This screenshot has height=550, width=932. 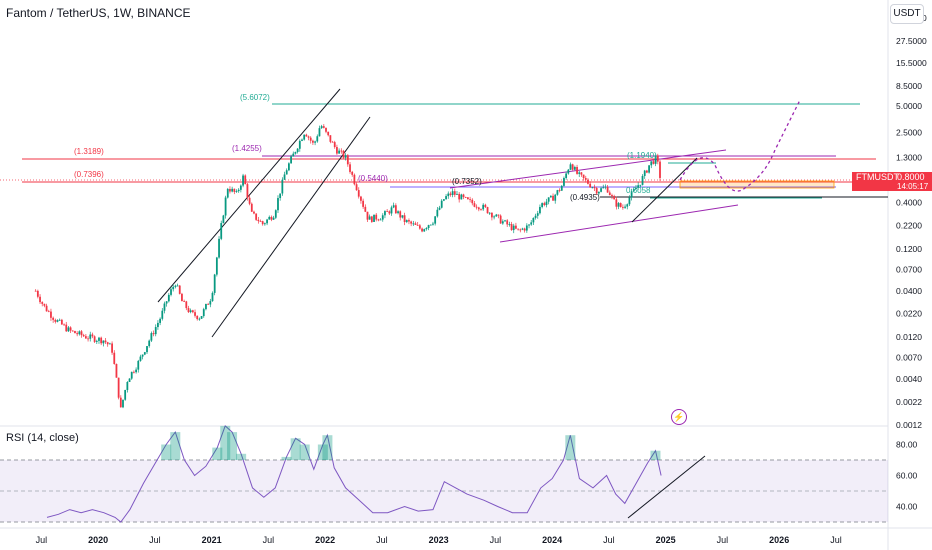 What do you see at coordinates (664, 190) in the screenshot?
I see `support-trendline` at bounding box center [664, 190].